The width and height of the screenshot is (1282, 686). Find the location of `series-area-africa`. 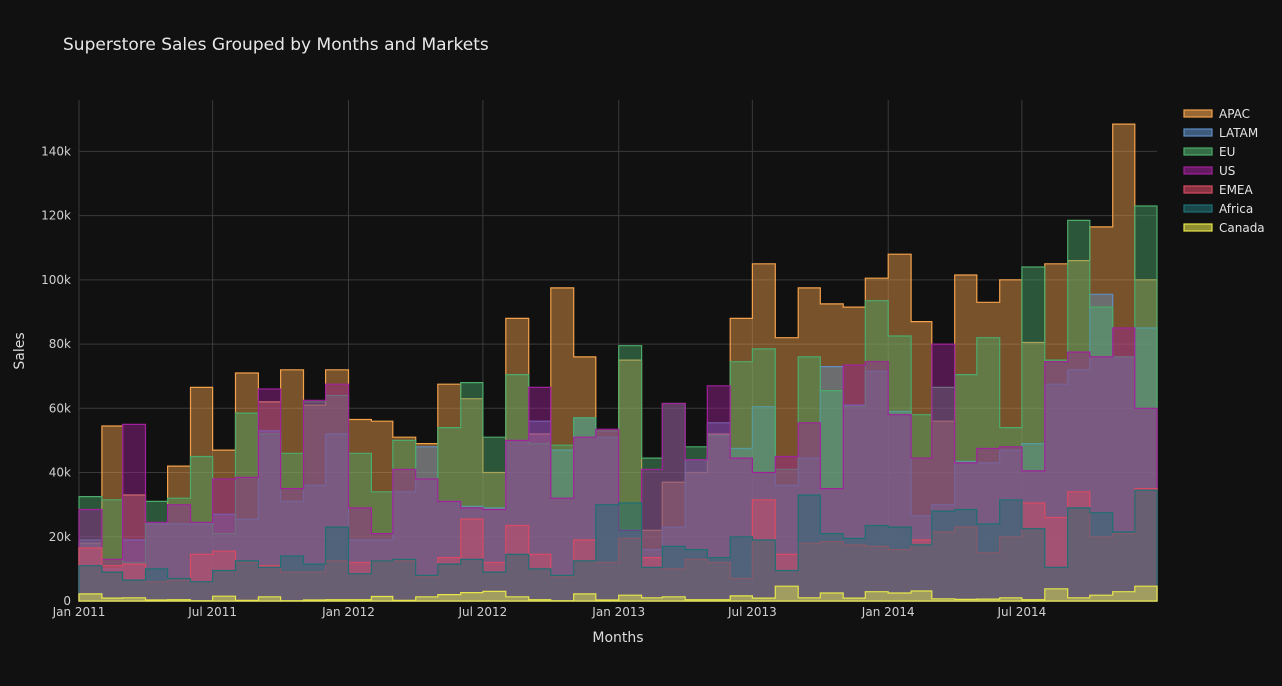

series-area-africa is located at coordinates (618, 545).